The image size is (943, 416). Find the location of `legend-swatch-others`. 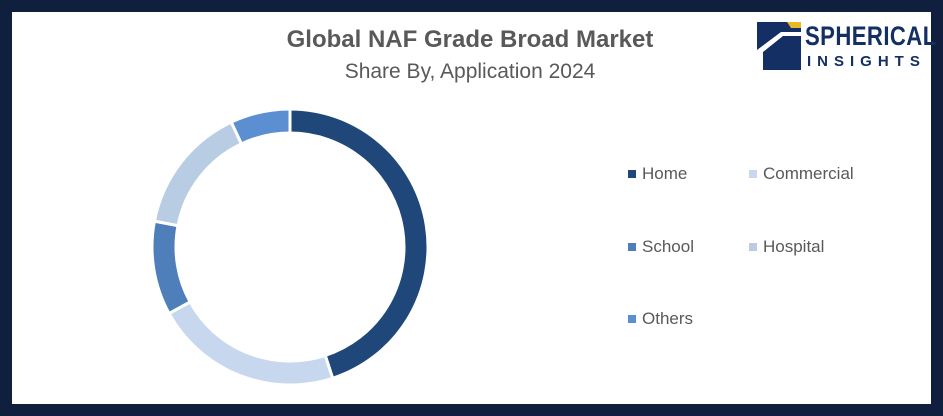

legend-swatch-others is located at coordinates (632, 319).